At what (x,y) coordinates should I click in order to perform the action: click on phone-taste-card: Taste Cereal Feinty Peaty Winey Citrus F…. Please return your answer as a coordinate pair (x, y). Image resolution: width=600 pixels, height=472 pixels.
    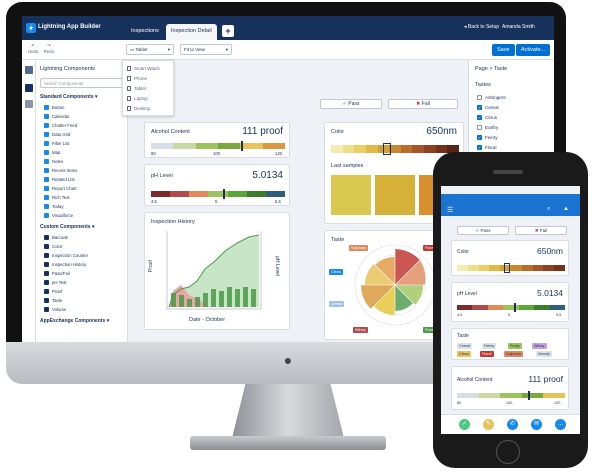
    Looking at the image, I should click on (510, 344).